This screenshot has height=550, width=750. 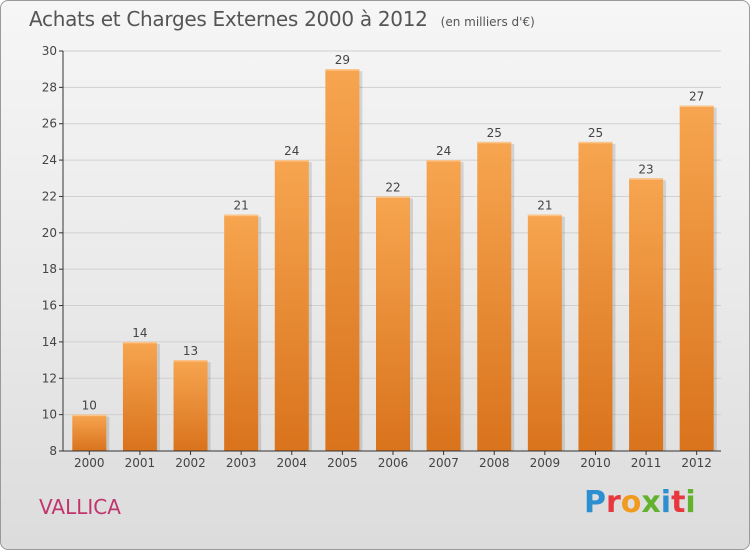 I want to click on x-tick-label: 2011, so click(x=646, y=463).